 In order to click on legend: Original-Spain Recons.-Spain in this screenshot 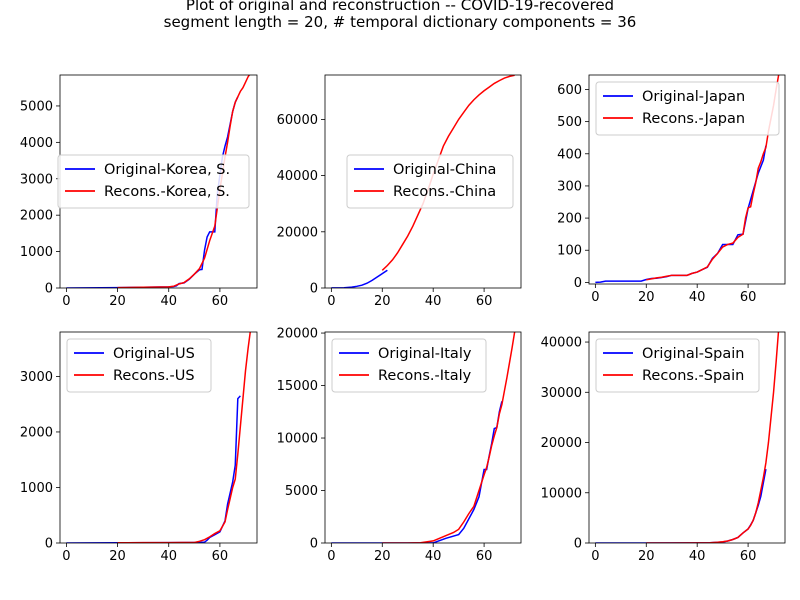, I will do `click(677, 365)`.